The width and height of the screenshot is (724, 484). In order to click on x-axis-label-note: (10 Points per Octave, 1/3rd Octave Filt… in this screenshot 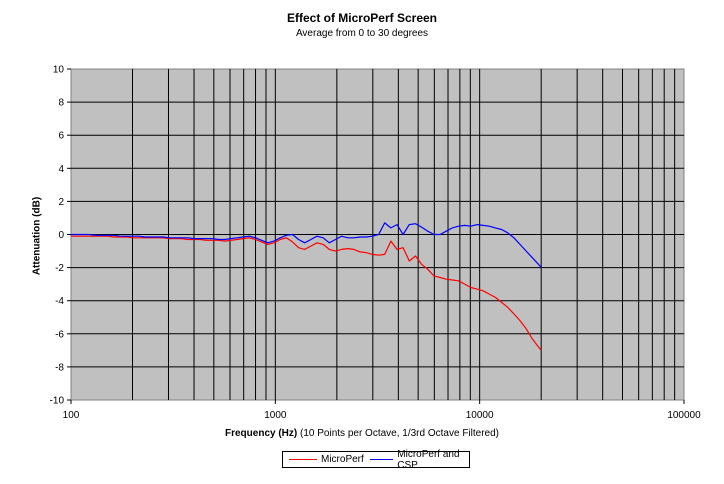, I will do `click(398, 433)`.